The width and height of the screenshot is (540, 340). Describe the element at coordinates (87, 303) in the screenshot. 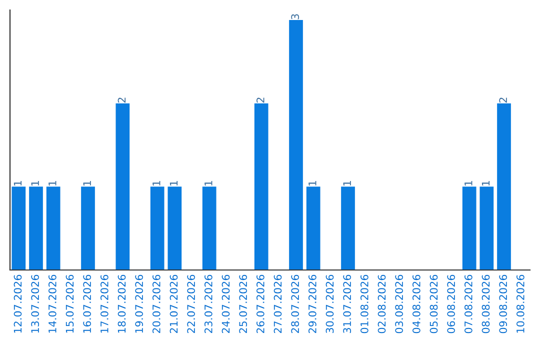

I see `x-tick-label: 16.07.2026` at that location.